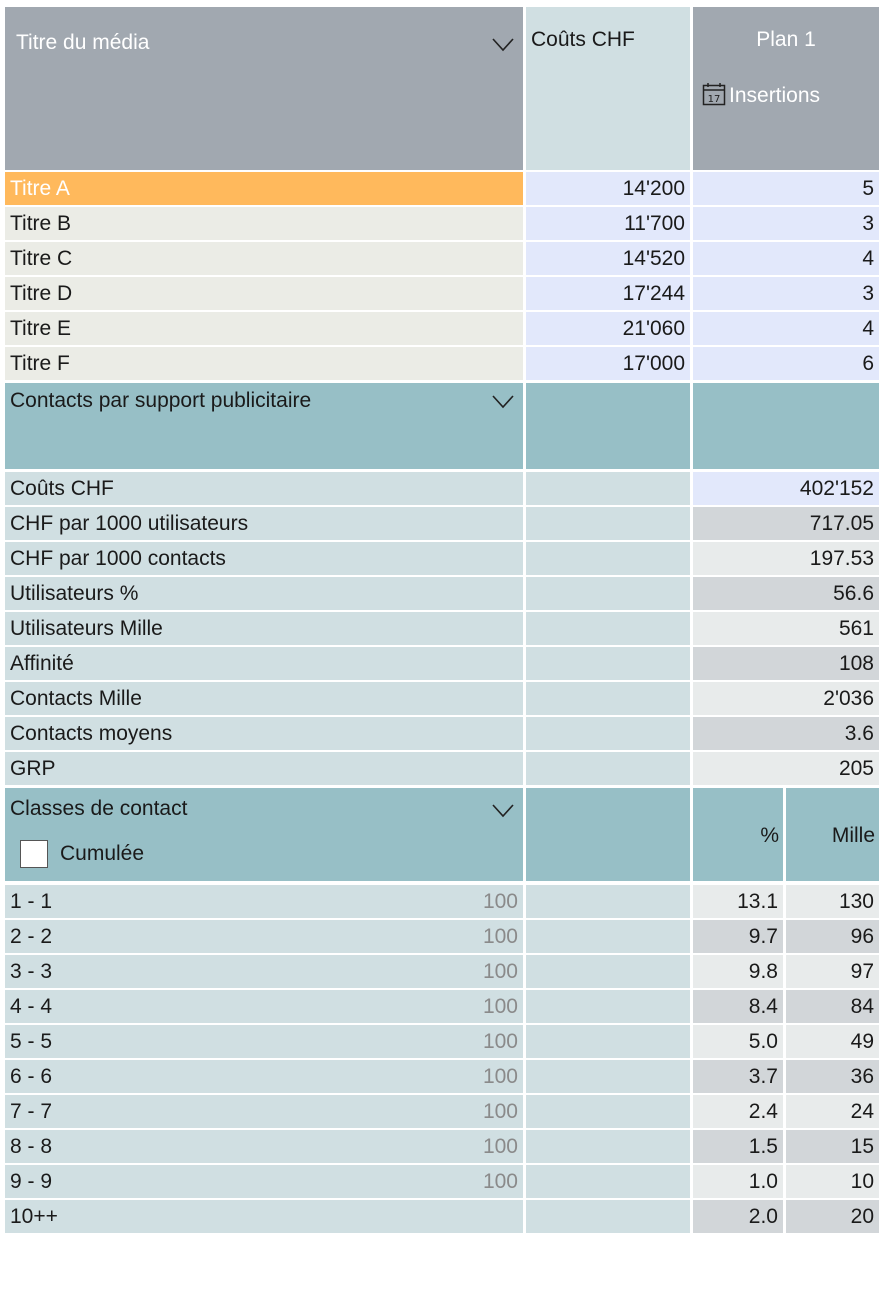 The image size is (879, 1296). What do you see at coordinates (118, 558) in the screenshot?
I see `metric-label: CHF par 1000 contacts` at bounding box center [118, 558].